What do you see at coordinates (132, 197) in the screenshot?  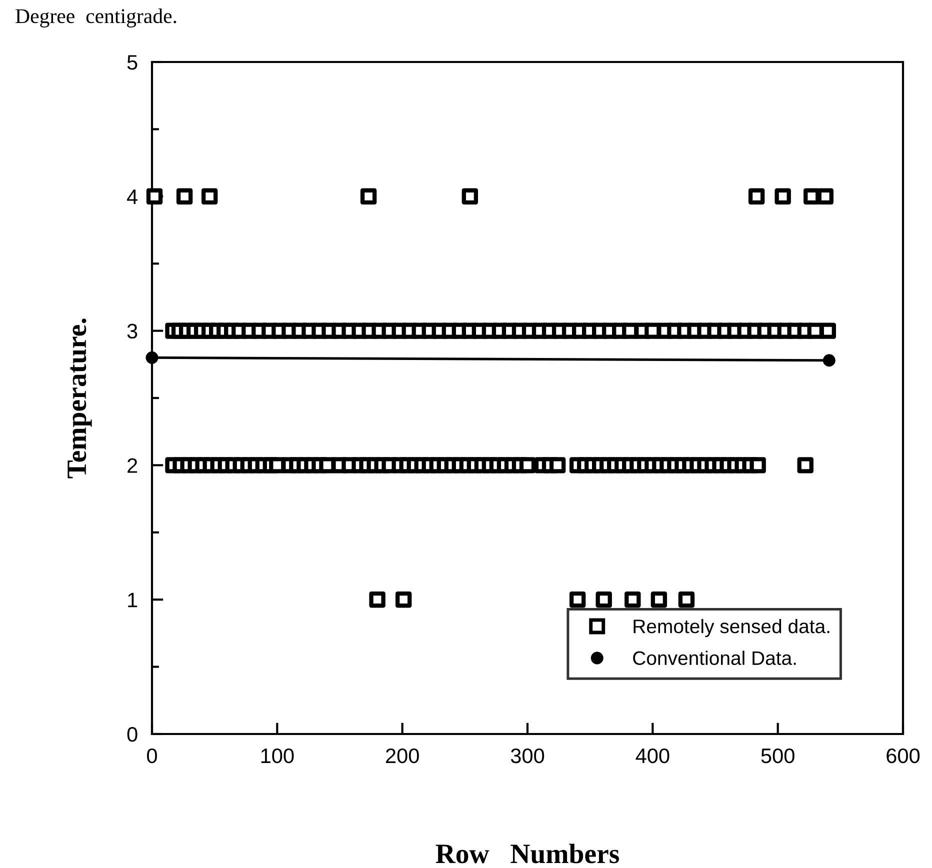 I see `y-tick-label: 4` at bounding box center [132, 197].